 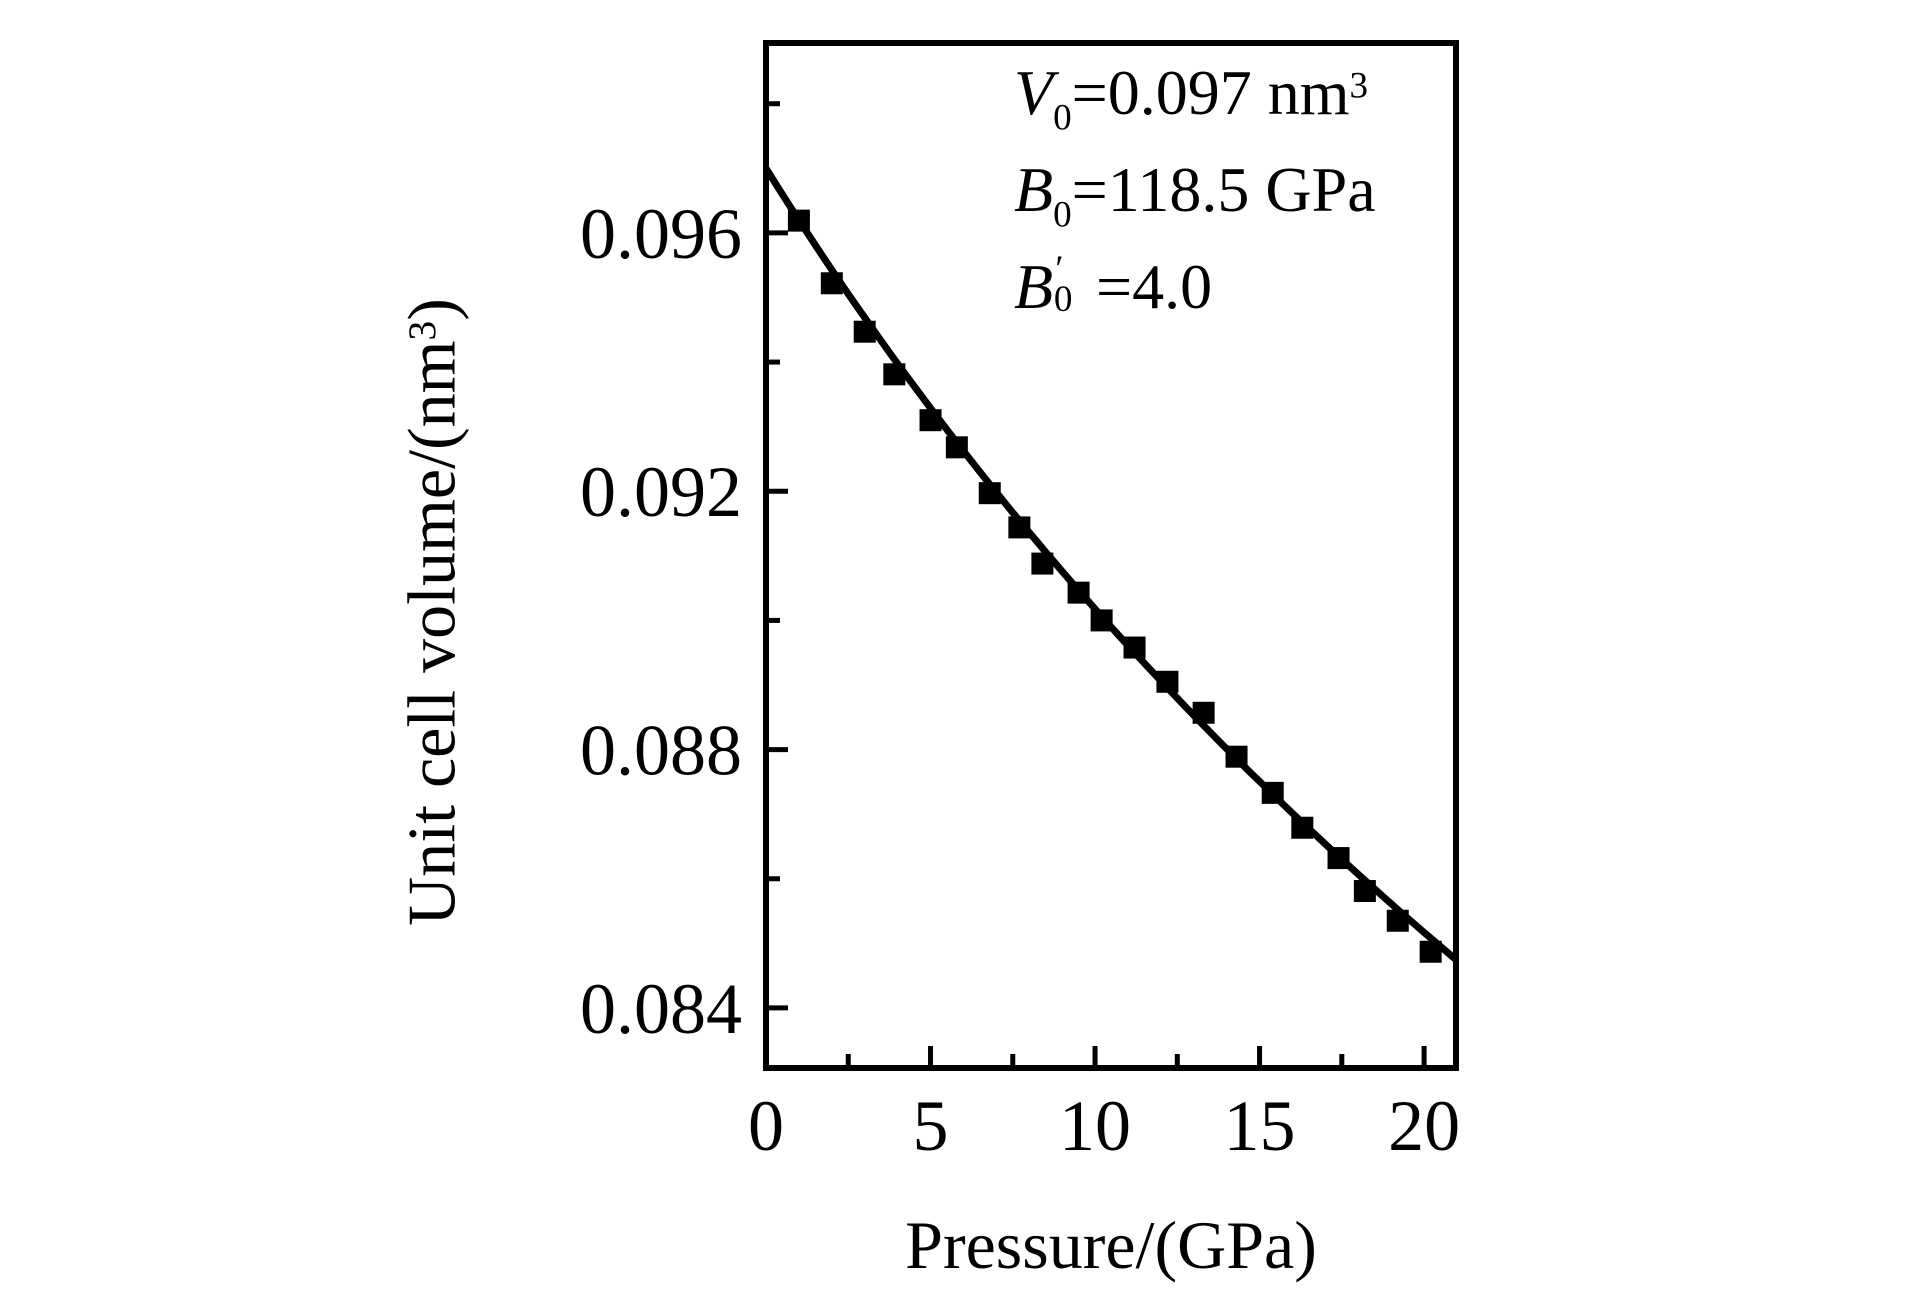 I want to click on y-axis-title: Unit cell volume/(nm3), so click(x=432, y=612).